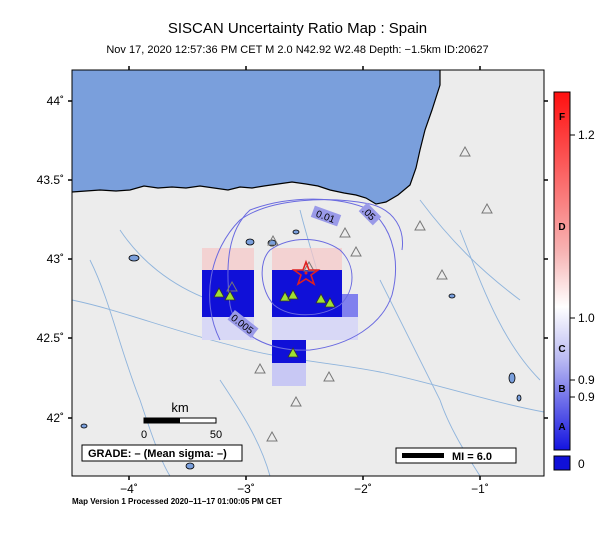 This screenshot has width=595, height=542. Describe the element at coordinates (274, 322) in the screenshot. I see `stations-active` at that location.